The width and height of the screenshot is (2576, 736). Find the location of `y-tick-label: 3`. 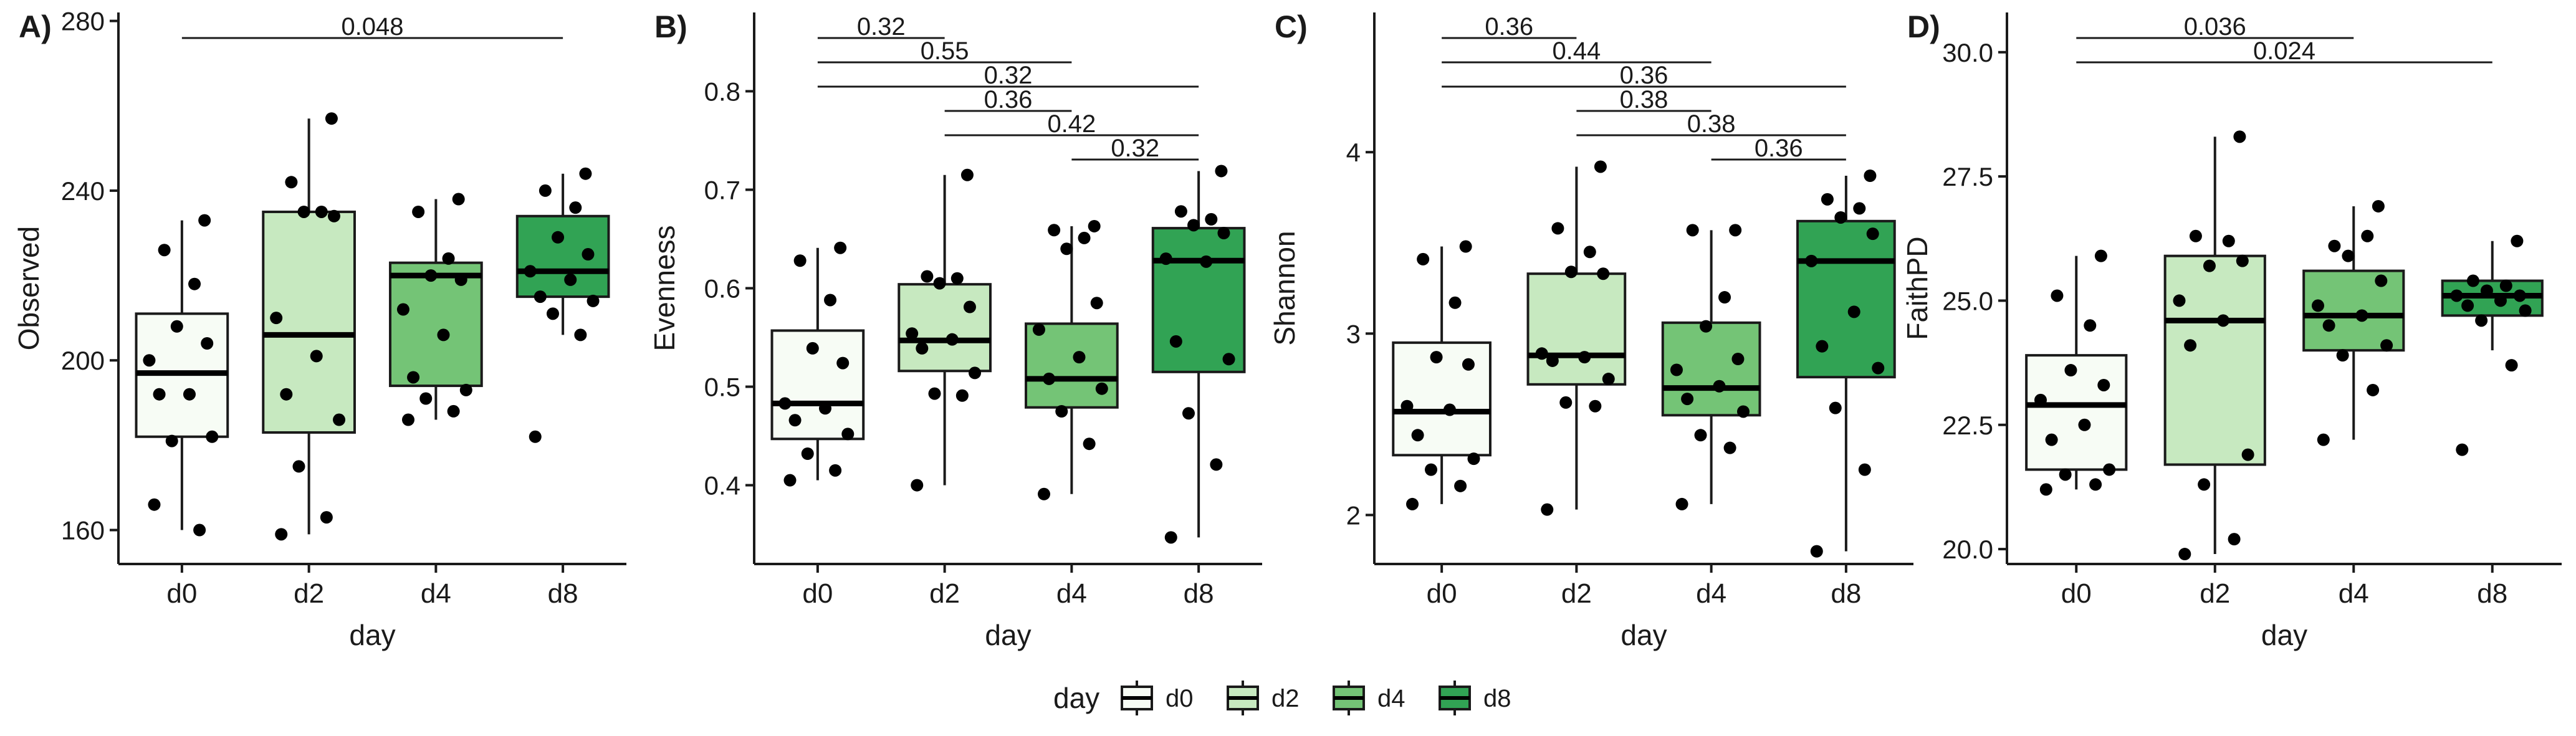

y-tick-label: 3 is located at coordinates (1353, 333).